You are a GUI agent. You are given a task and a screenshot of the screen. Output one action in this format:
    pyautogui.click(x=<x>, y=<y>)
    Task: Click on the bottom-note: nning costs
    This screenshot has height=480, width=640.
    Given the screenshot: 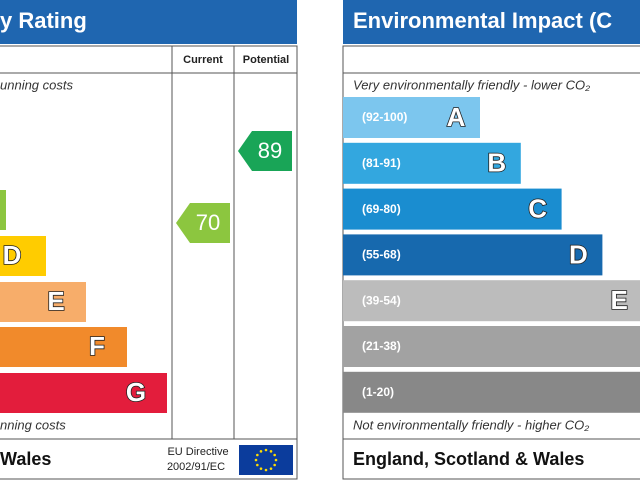 What is the action you would take?
    pyautogui.click(x=33, y=424)
    